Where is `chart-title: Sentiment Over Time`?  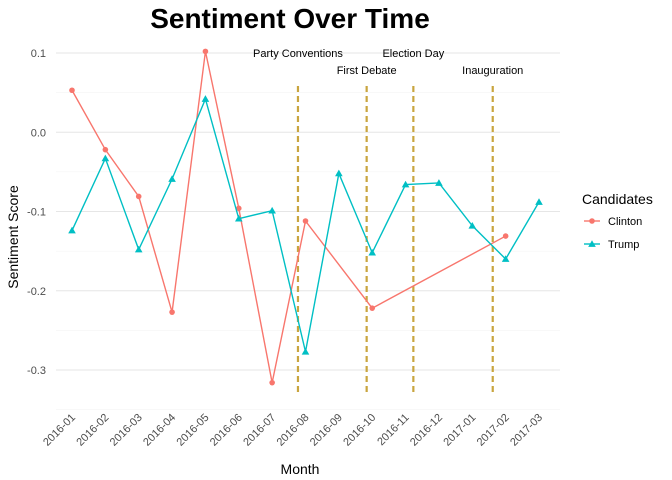
chart-title: Sentiment Over Time is located at coordinates (290, 18).